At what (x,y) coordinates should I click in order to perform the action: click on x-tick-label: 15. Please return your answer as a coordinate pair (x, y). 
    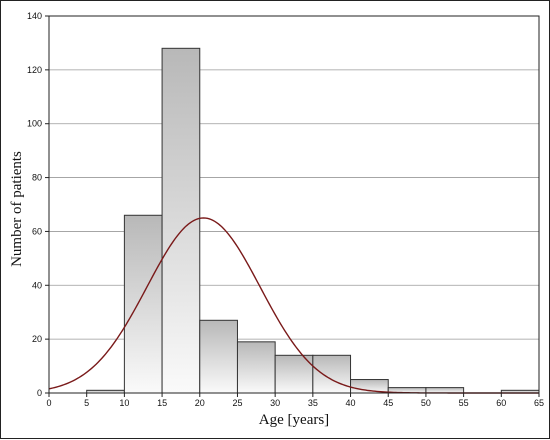
    Looking at the image, I should click on (162, 403).